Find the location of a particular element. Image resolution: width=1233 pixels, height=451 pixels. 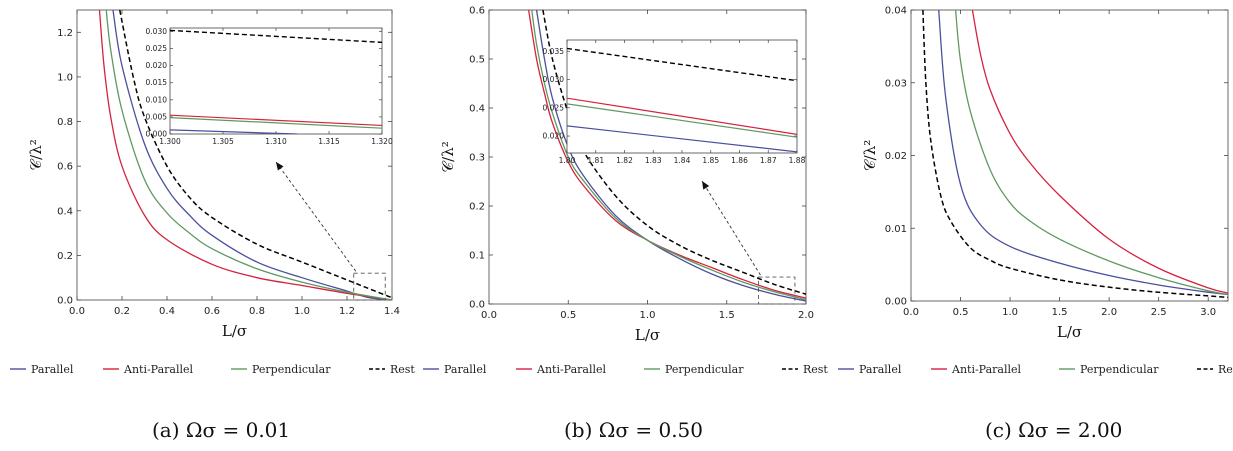

y-tick-label: 1.0 is located at coordinates (65, 77).